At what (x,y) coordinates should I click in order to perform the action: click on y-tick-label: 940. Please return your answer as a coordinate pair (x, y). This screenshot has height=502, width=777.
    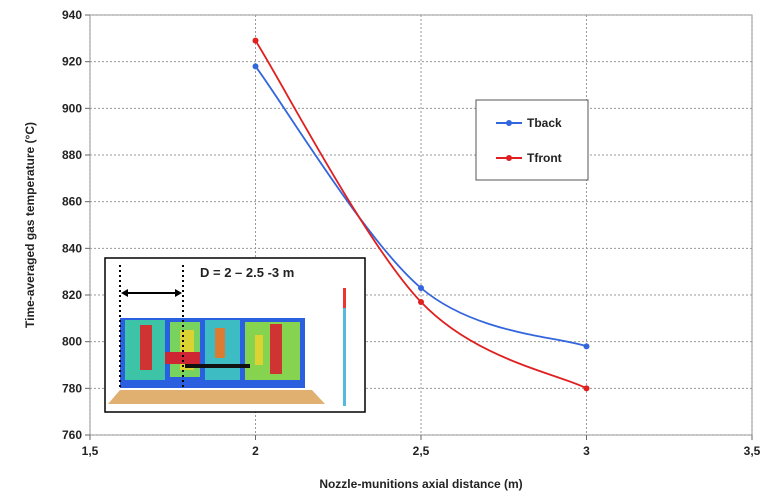
    Looking at the image, I should click on (72, 15).